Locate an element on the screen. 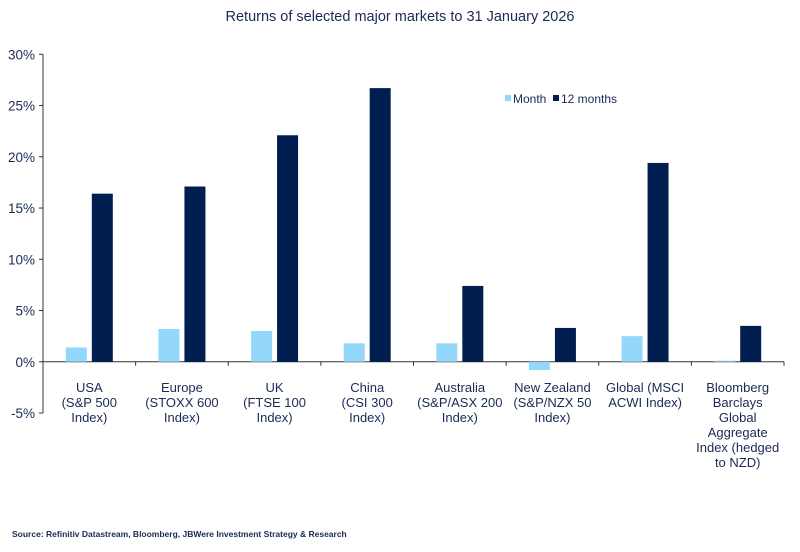 This screenshot has width=800, height=552. category-label-line: (FTSE 100 is located at coordinates (274, 402).